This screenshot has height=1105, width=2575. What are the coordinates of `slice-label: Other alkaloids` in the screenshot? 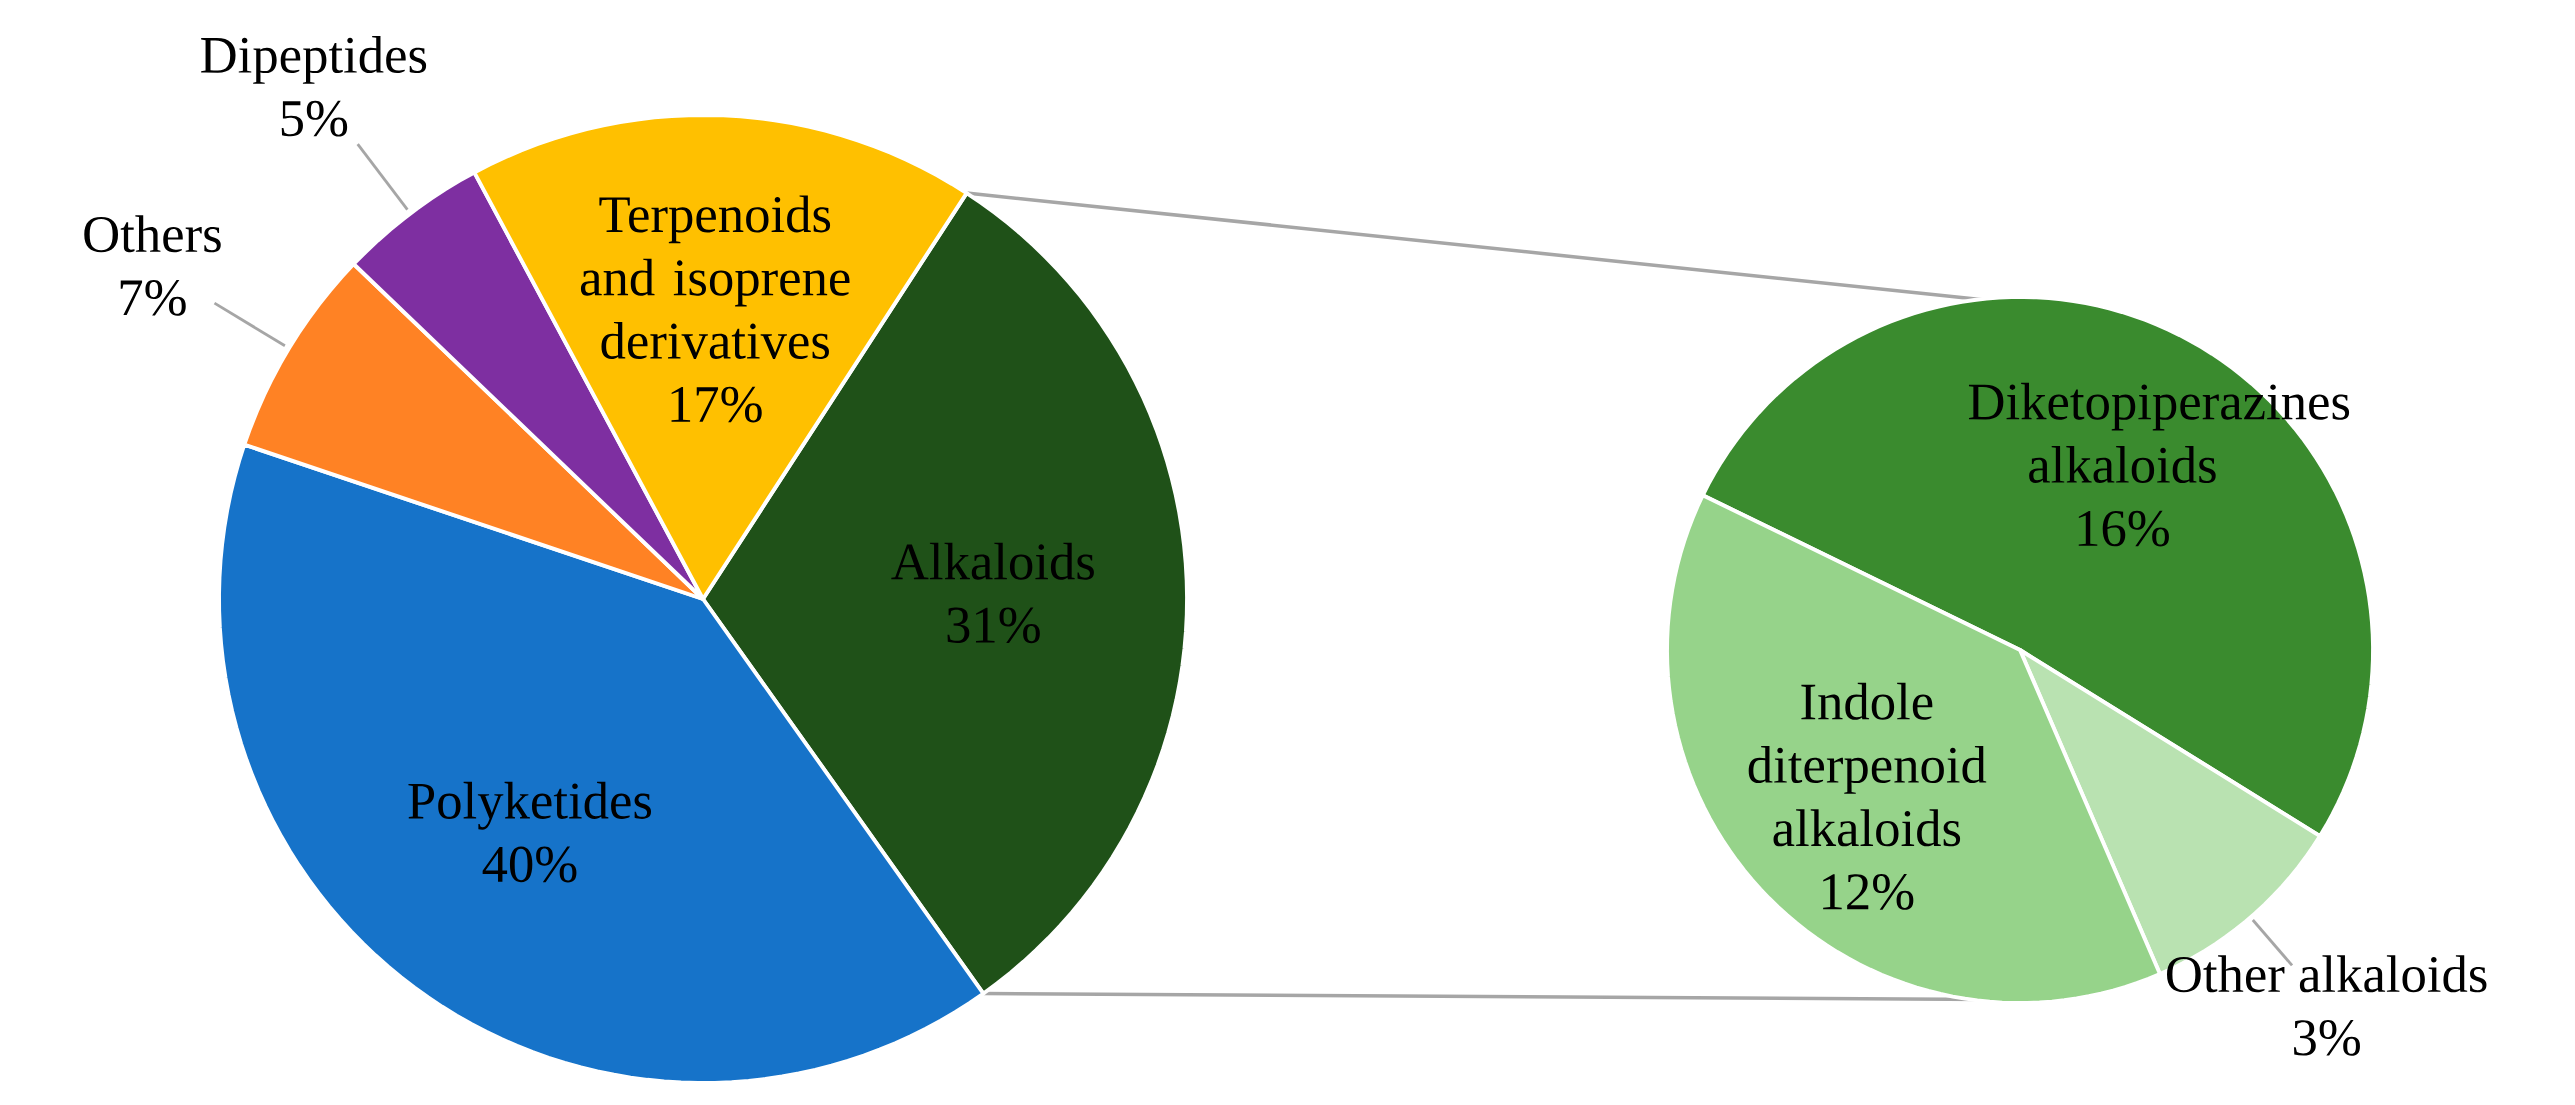 It's located at (2327, 974).